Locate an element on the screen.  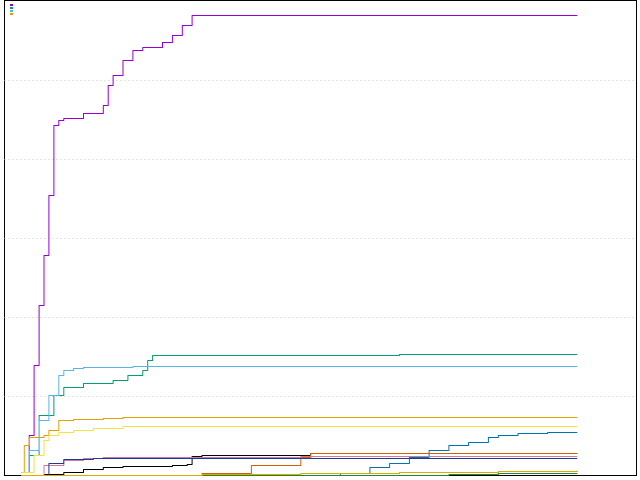
legend is located at coordinates (11, 9).